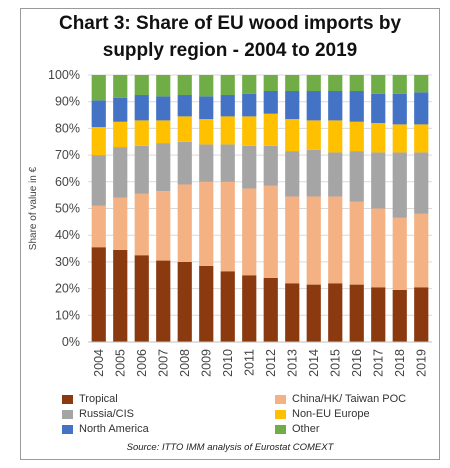 The height and width of the screenshot is (468, 450). Describe the element at coordinates (163, 363) in the screenshot. I see `x-tick-label: 2007` at that location.